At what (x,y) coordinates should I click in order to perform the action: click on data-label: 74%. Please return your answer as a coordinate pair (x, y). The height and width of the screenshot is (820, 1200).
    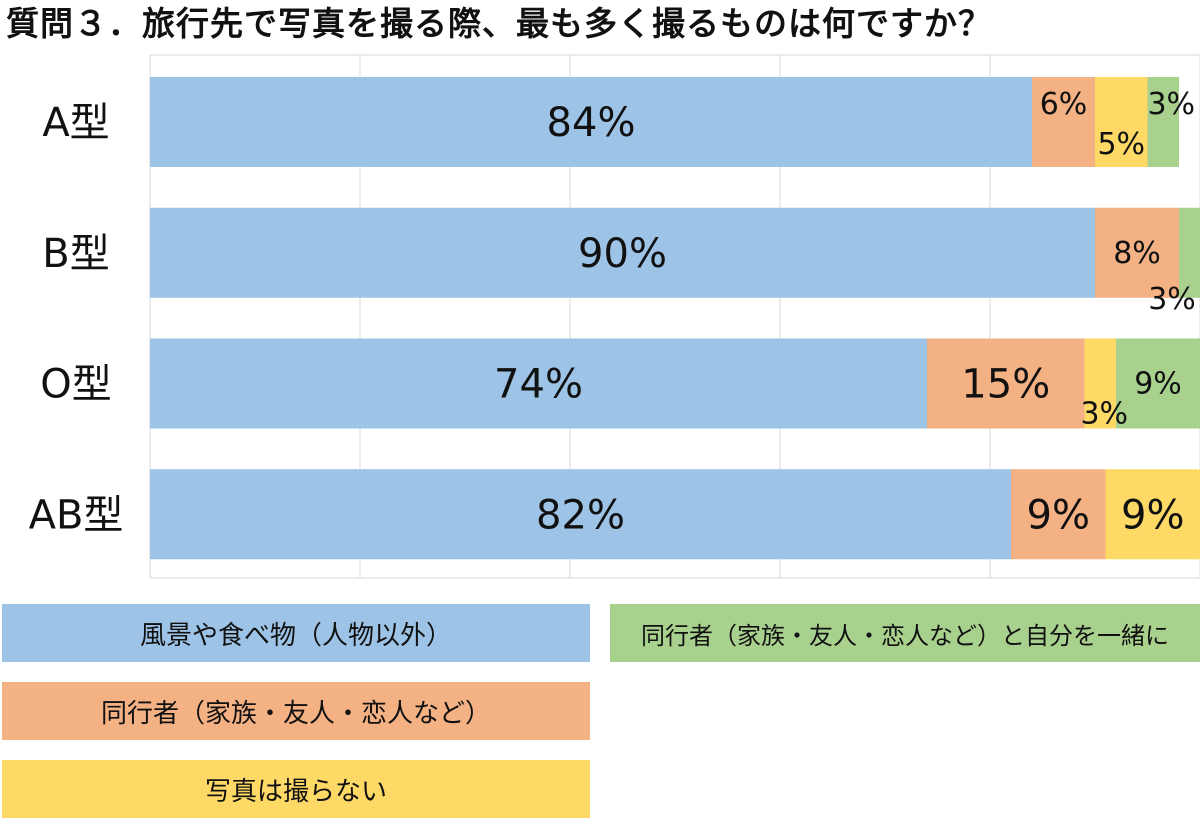
    Looking at the image, I should click on (538, 385).